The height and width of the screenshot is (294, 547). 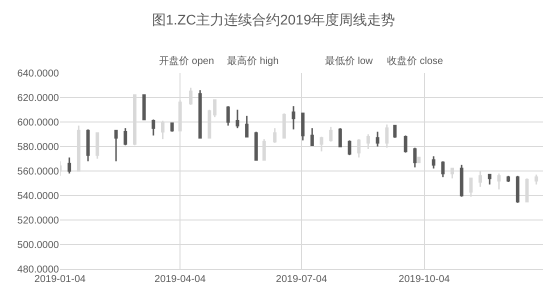 I want to click on x-tick-label: 2019-07-04, so click(x=302, y=279).